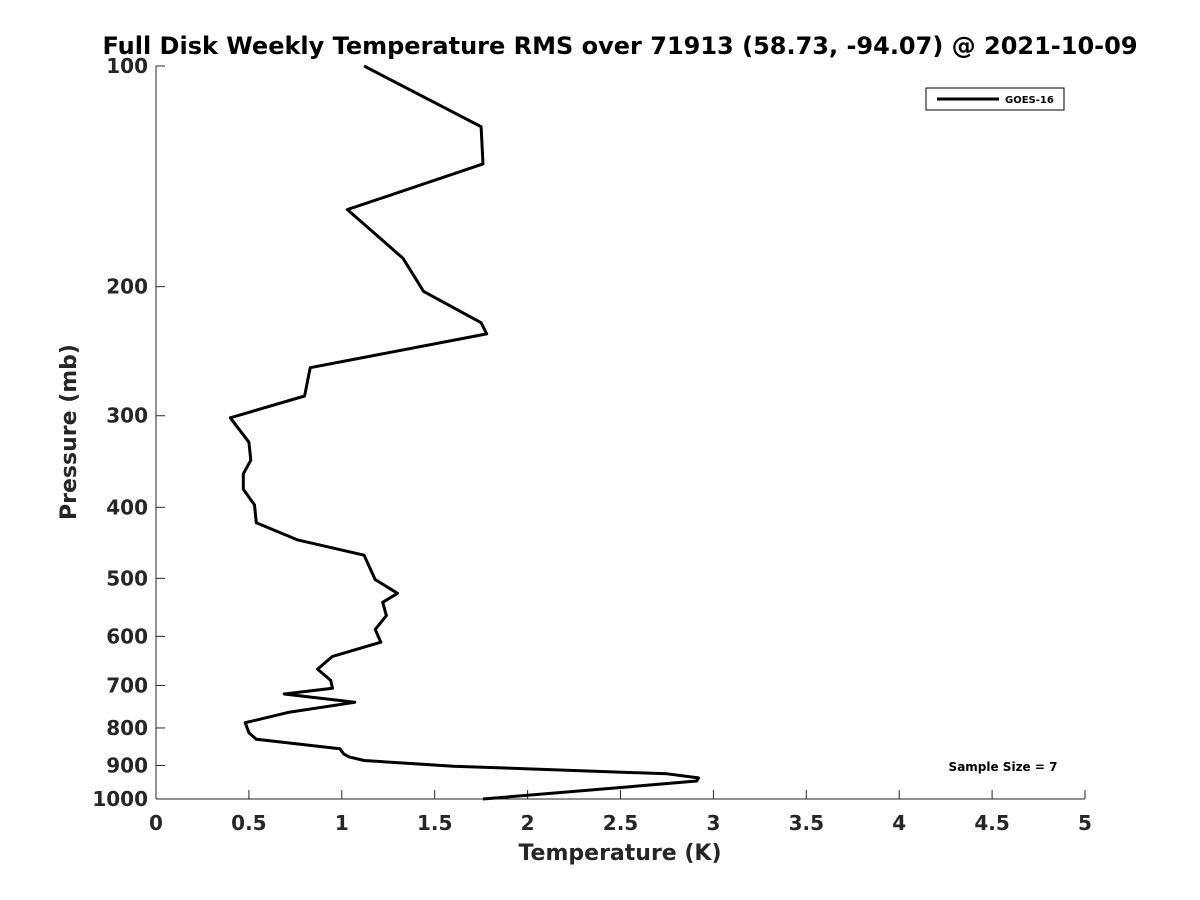 This screenshot has width=1200, height=900. Describe the element at coordinates (806, 823) in the screenshot. I see `x-tick-label: 3.5` at that location.